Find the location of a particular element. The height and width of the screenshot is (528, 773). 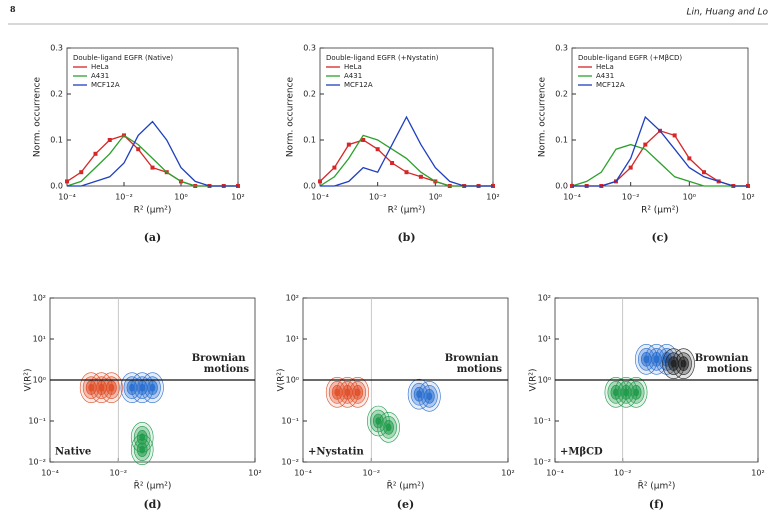

page-number: 8 is located at coordinates (13, 9).